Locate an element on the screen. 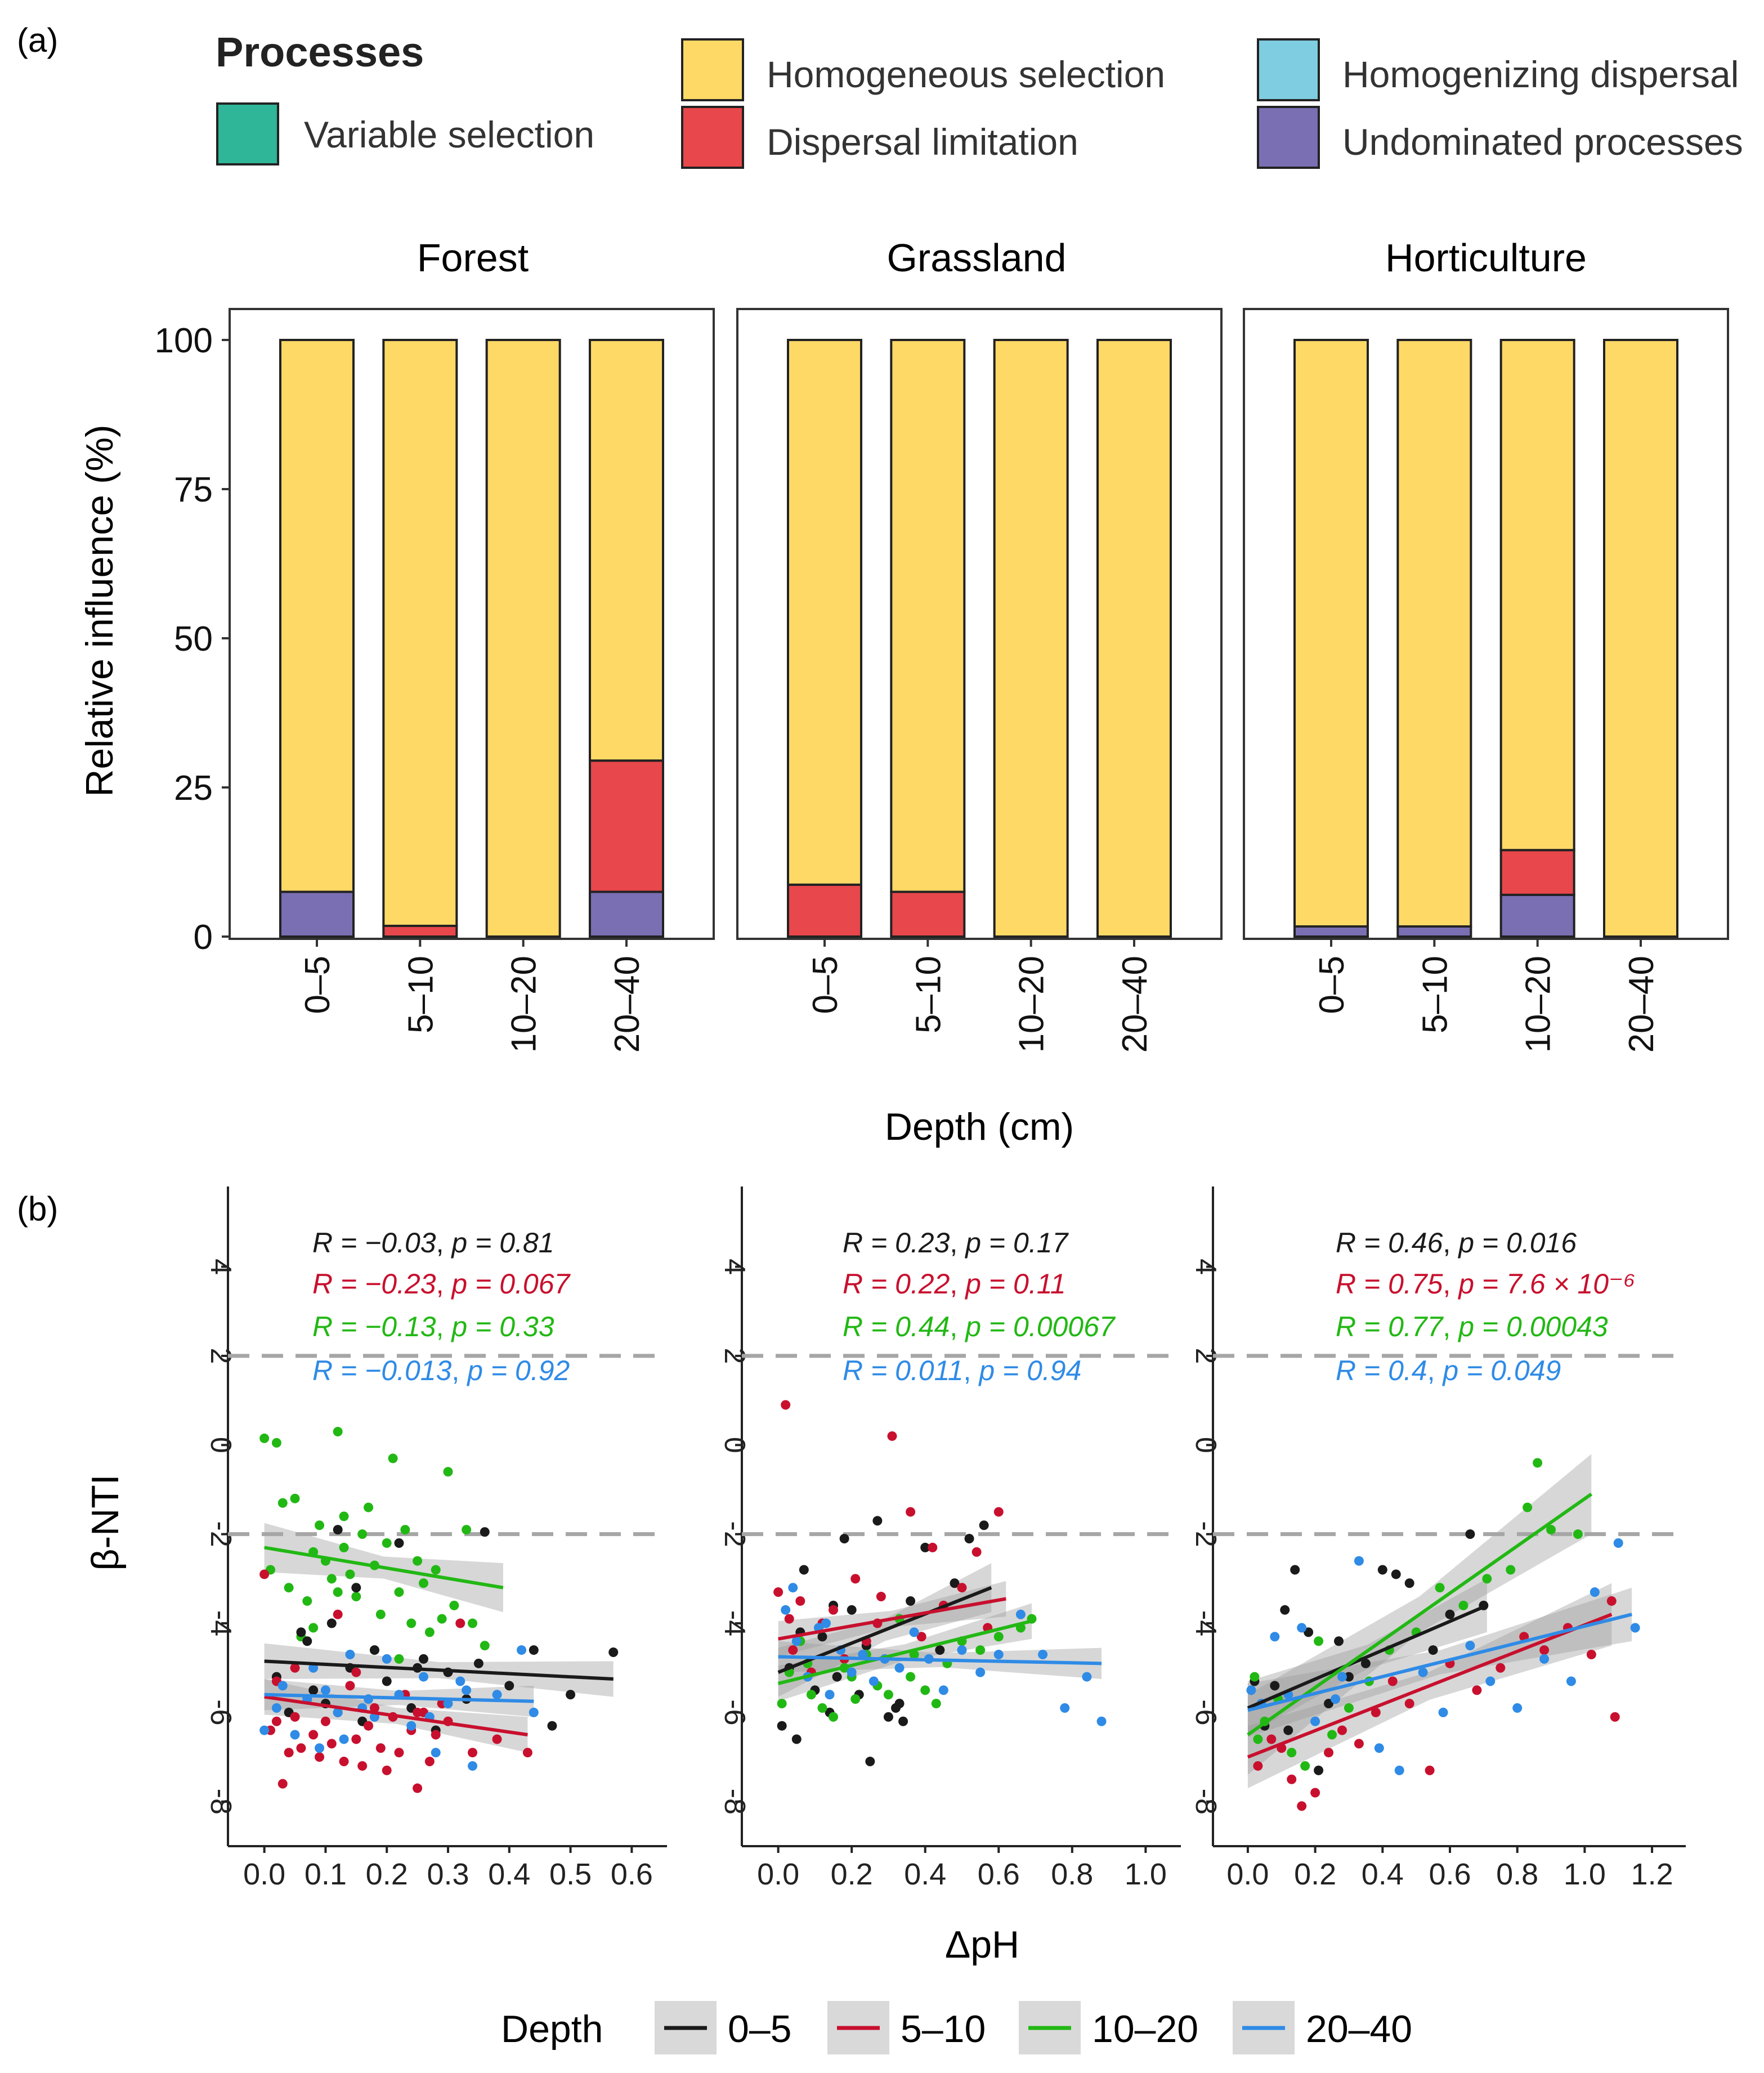  a-bar-grassland-0-dispersal-limitation is located at coordinates (824, 910).